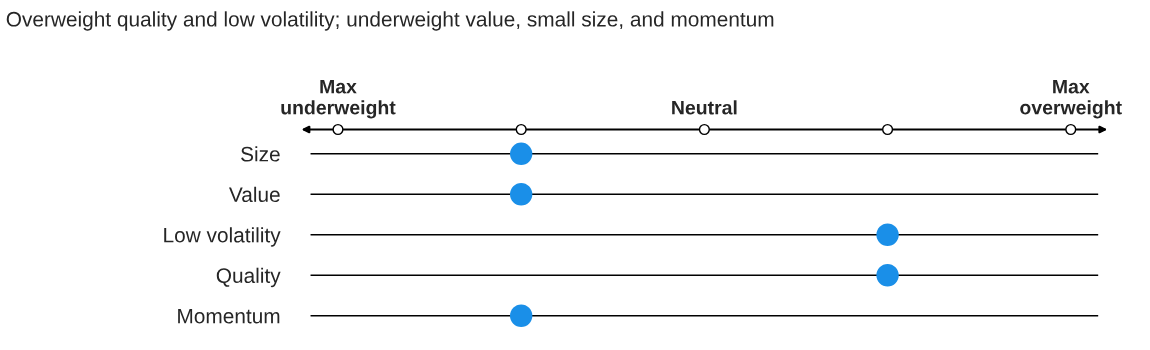  Describe the element at coordinates (1071, 99) in the screenshot. I see `text: Max overweight` at that location.